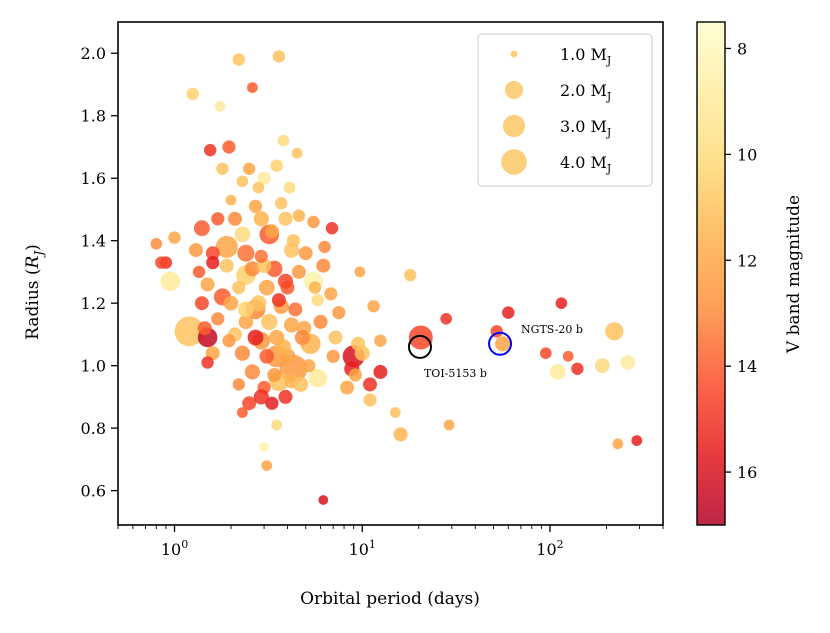 The image size is (830, 633). I want to click on y-tick-label: 1.0, so click(93, 366).